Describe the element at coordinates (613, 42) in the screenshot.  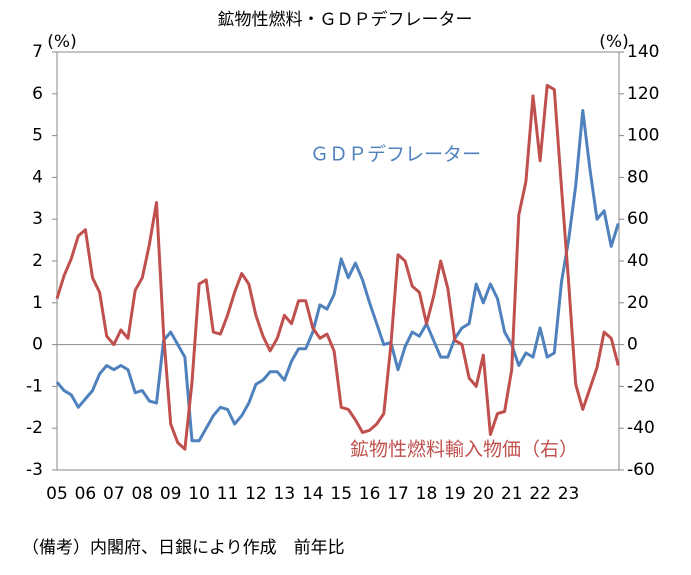
I see `y2-axis-label: (%)` at that location.